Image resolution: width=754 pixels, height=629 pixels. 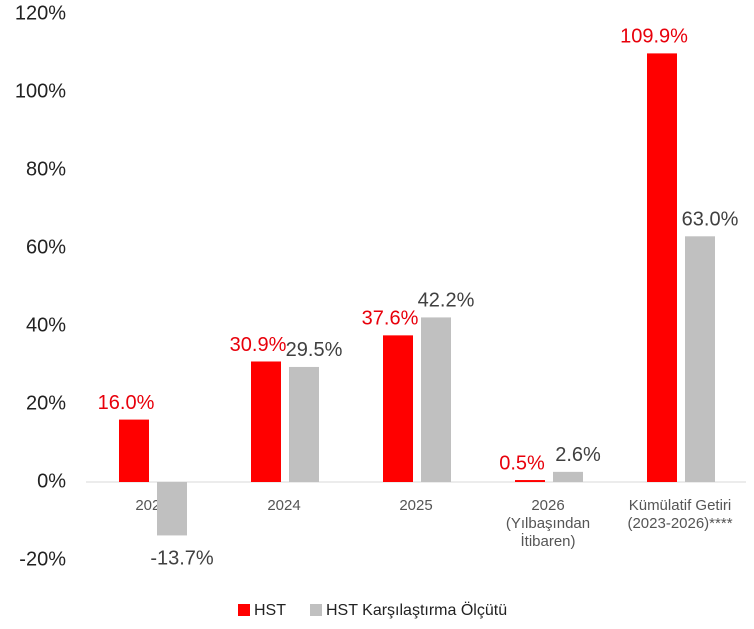 What do you see at coordinates (415, 505) in the screenshot?
I see `x-tick-label: 2025` at bounding box center [415, 505].